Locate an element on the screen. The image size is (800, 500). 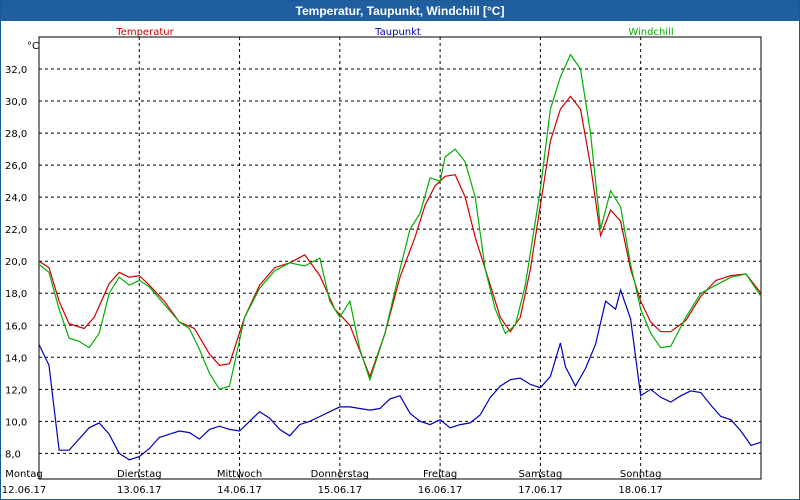
y-tick-label: 20,0 is located at coordinates (16, 262).